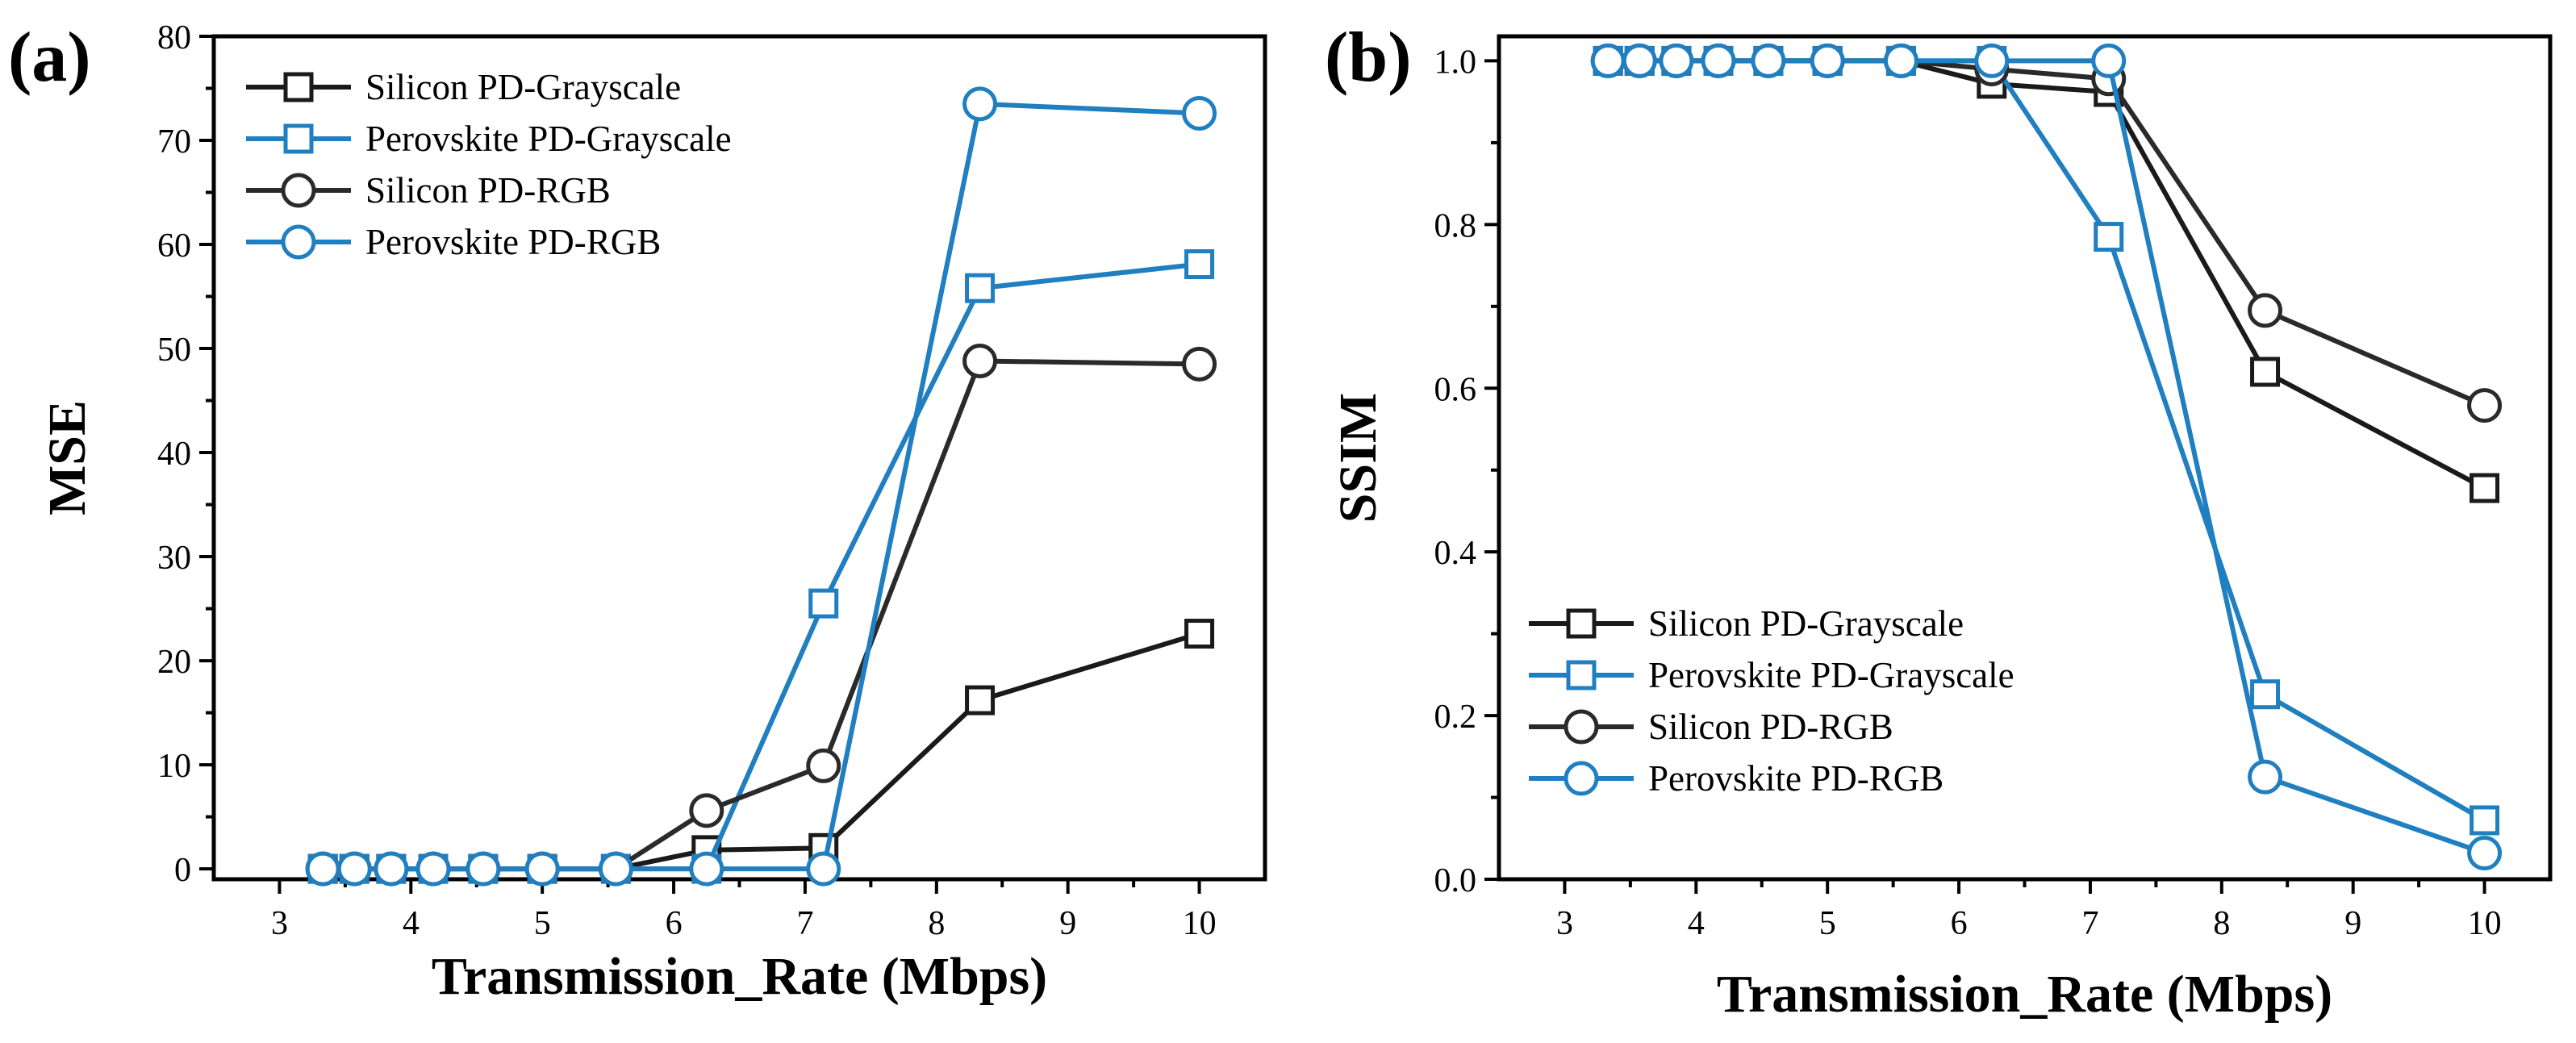 The image size is (2576, 1043). I want to click on series-silicon-pd-rgb, so click(2046, 233).